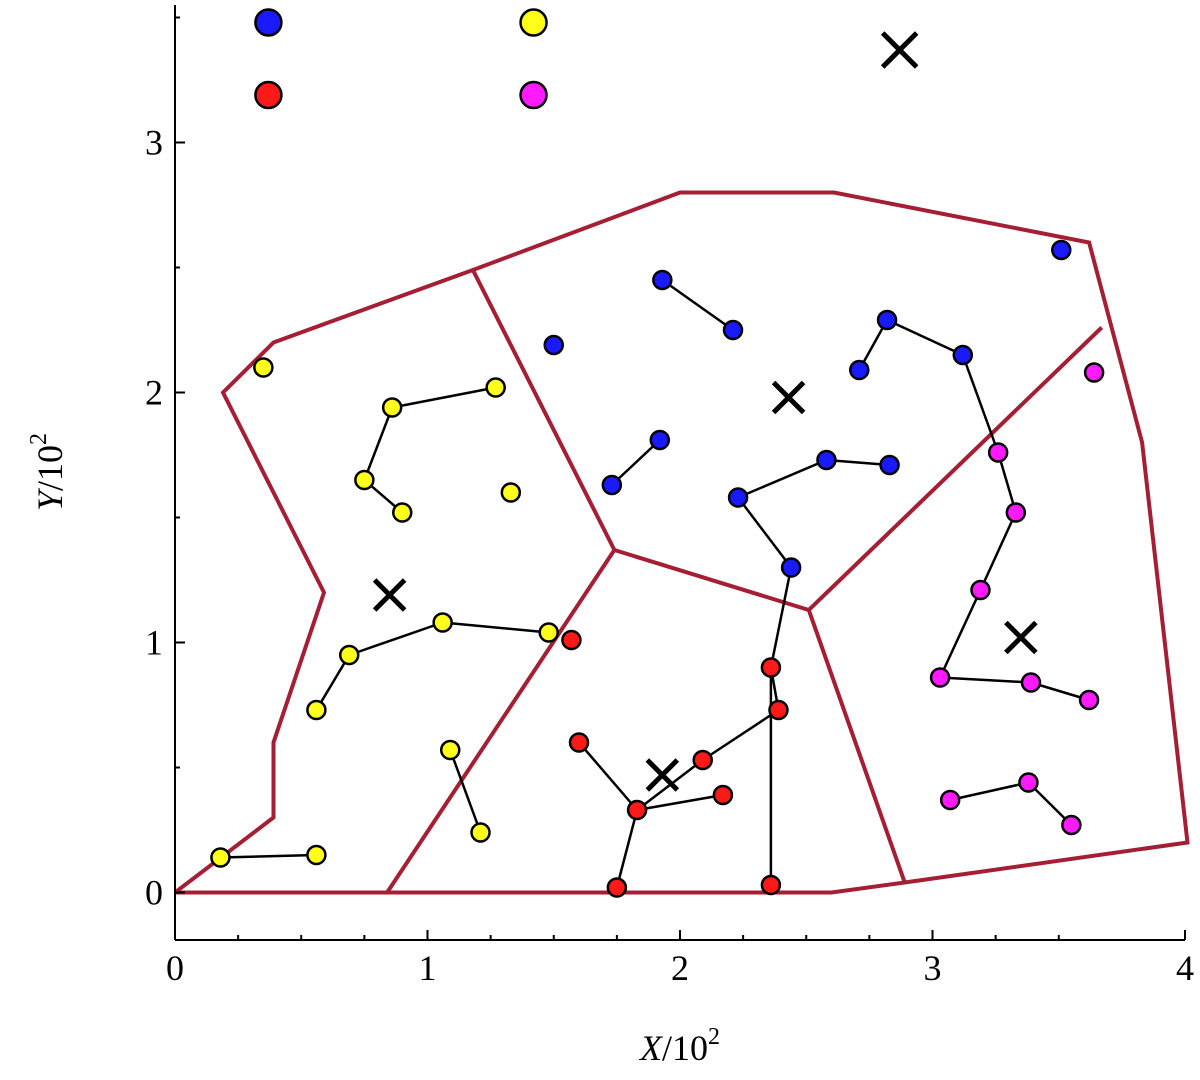 The width and height of the screenshot is (1200, 1080). Describe the element at coordinates (268, 95) in the screenshot. I see `legend-red-marker` at that location.